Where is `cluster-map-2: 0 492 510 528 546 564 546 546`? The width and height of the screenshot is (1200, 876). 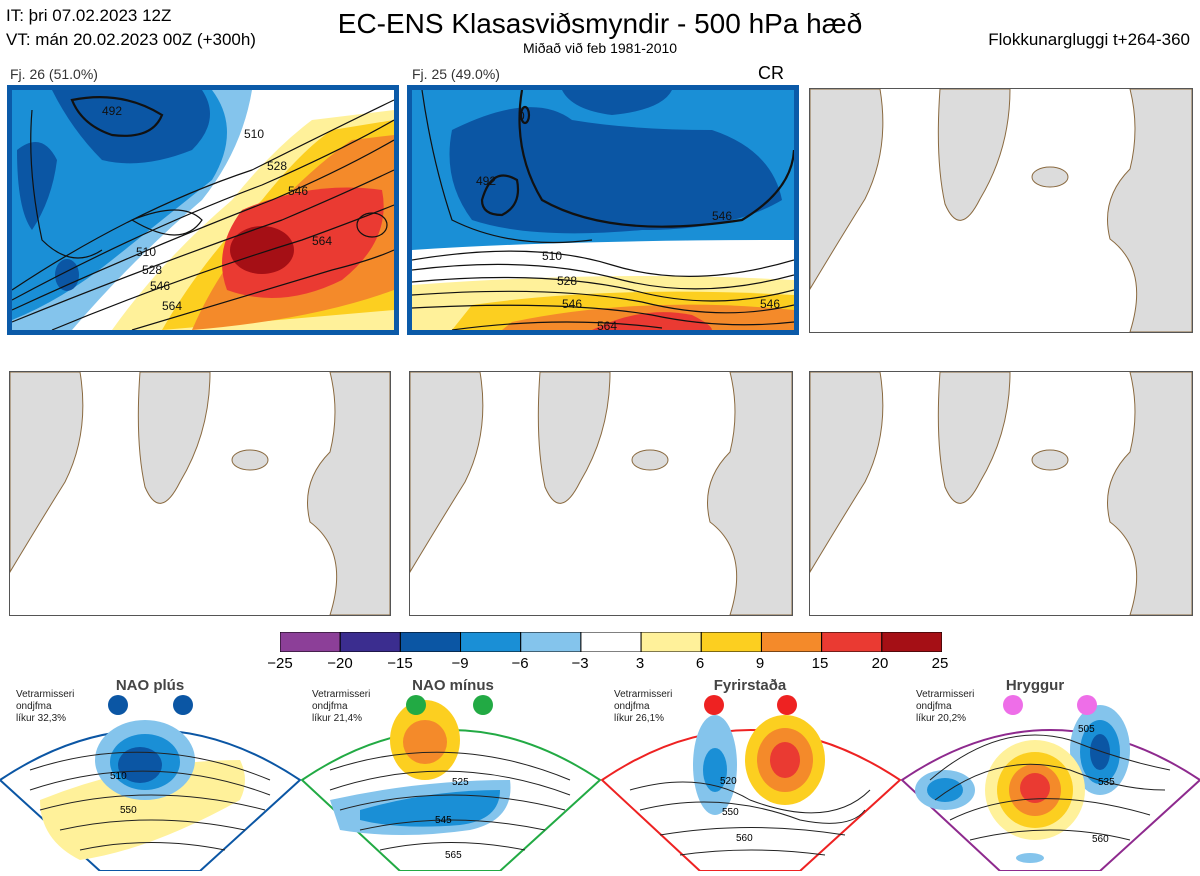 cluster-map-2: 0 492 510 528 546 564 546 546 is located at coordinates (603, 210).